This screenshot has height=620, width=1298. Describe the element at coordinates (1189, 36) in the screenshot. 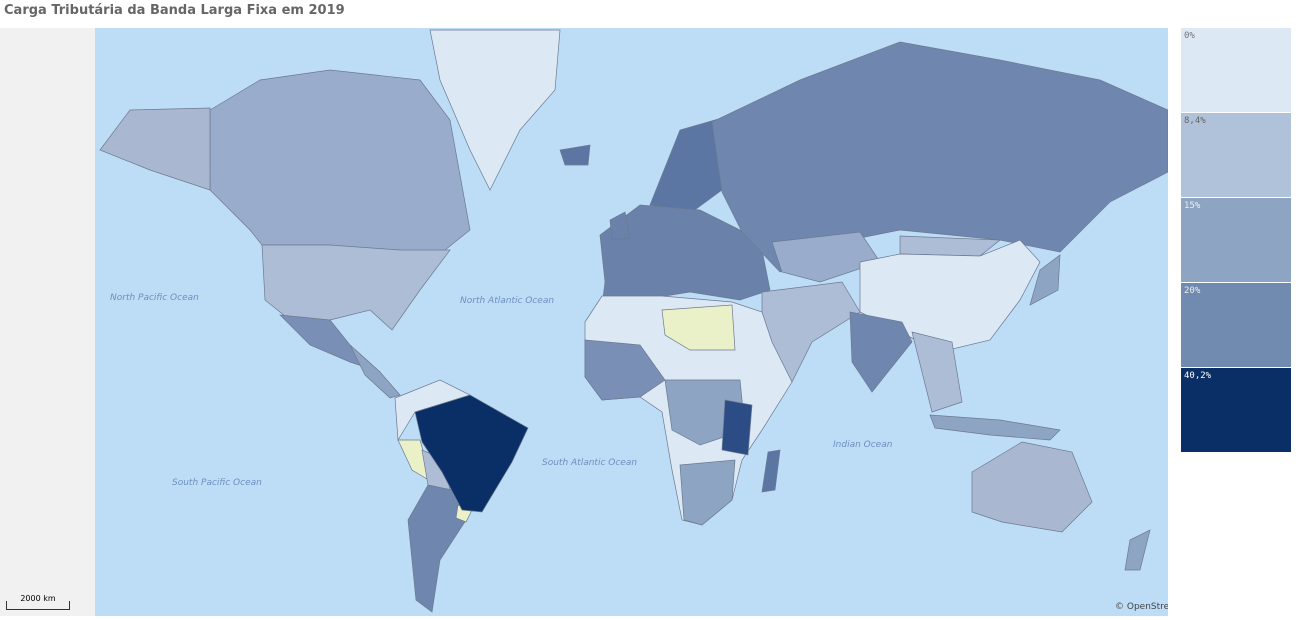

I see `legend-label: 0%` at that location.